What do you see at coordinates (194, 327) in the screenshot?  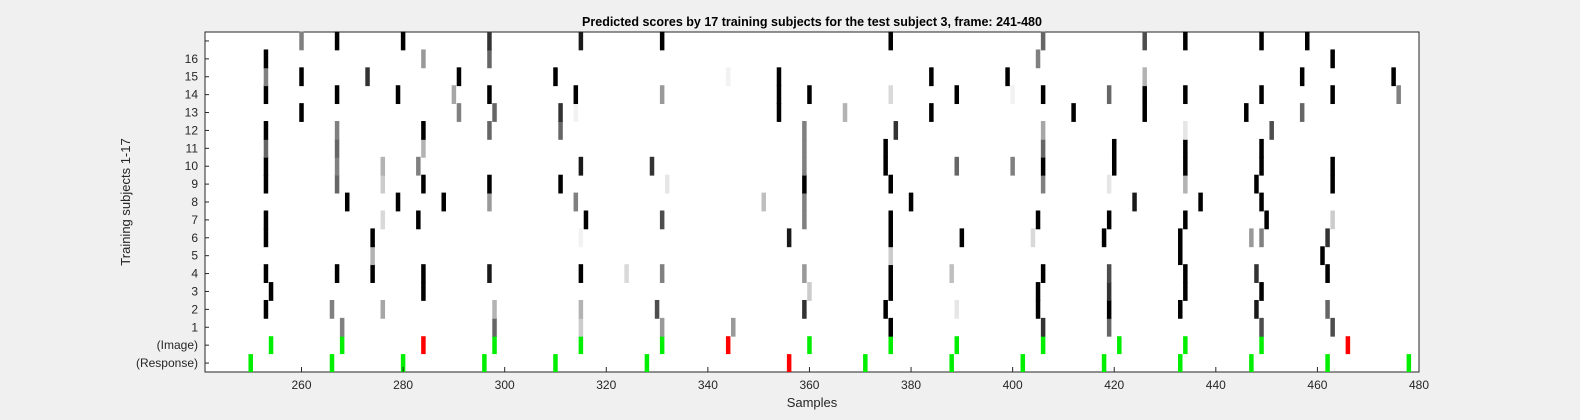 I see `y-tick-label: 1` at bounding box center [194, 327].